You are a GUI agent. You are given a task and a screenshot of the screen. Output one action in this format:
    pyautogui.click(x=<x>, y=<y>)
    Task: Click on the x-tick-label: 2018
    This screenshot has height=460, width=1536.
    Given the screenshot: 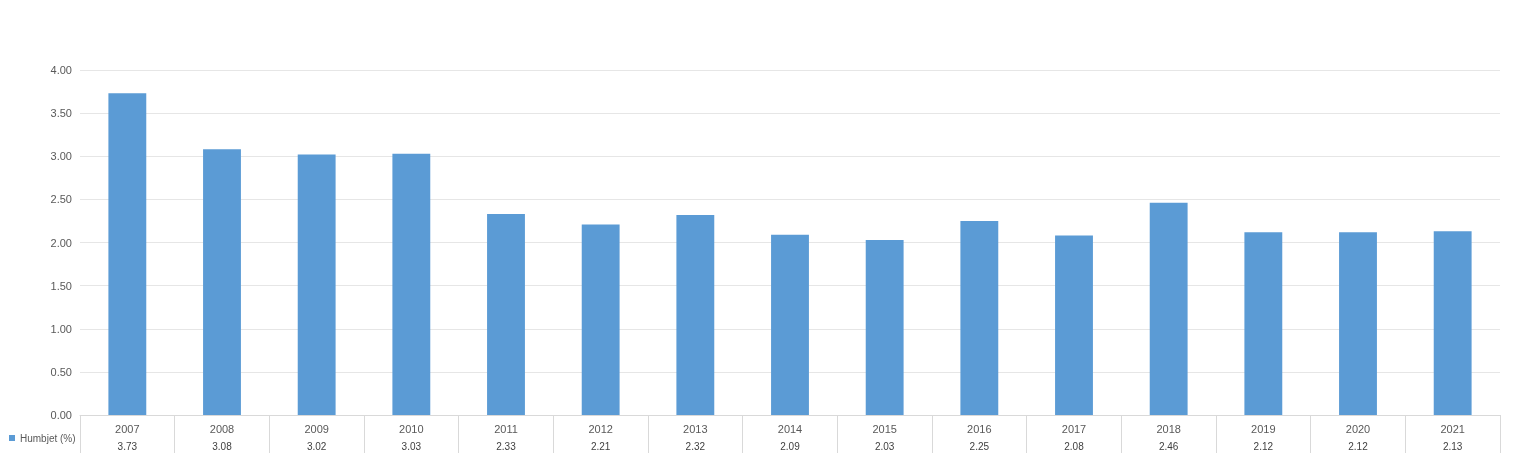 What is the action you would take?
    pyautogui.click(x=1168, y=428)
    